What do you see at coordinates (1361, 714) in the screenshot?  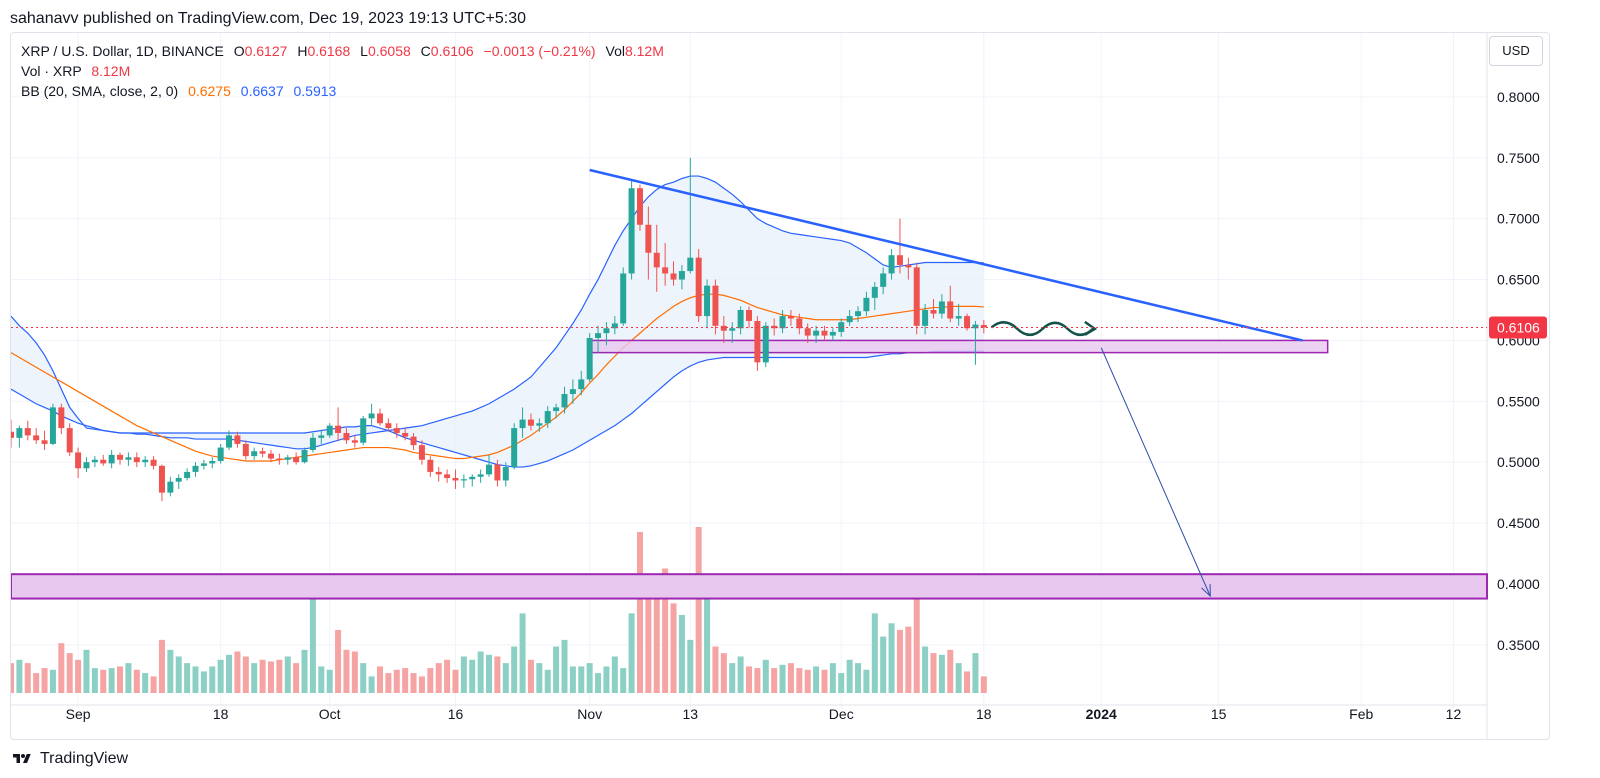 I see `x-tick-label: Feb` at bounding box center [1361, 714].